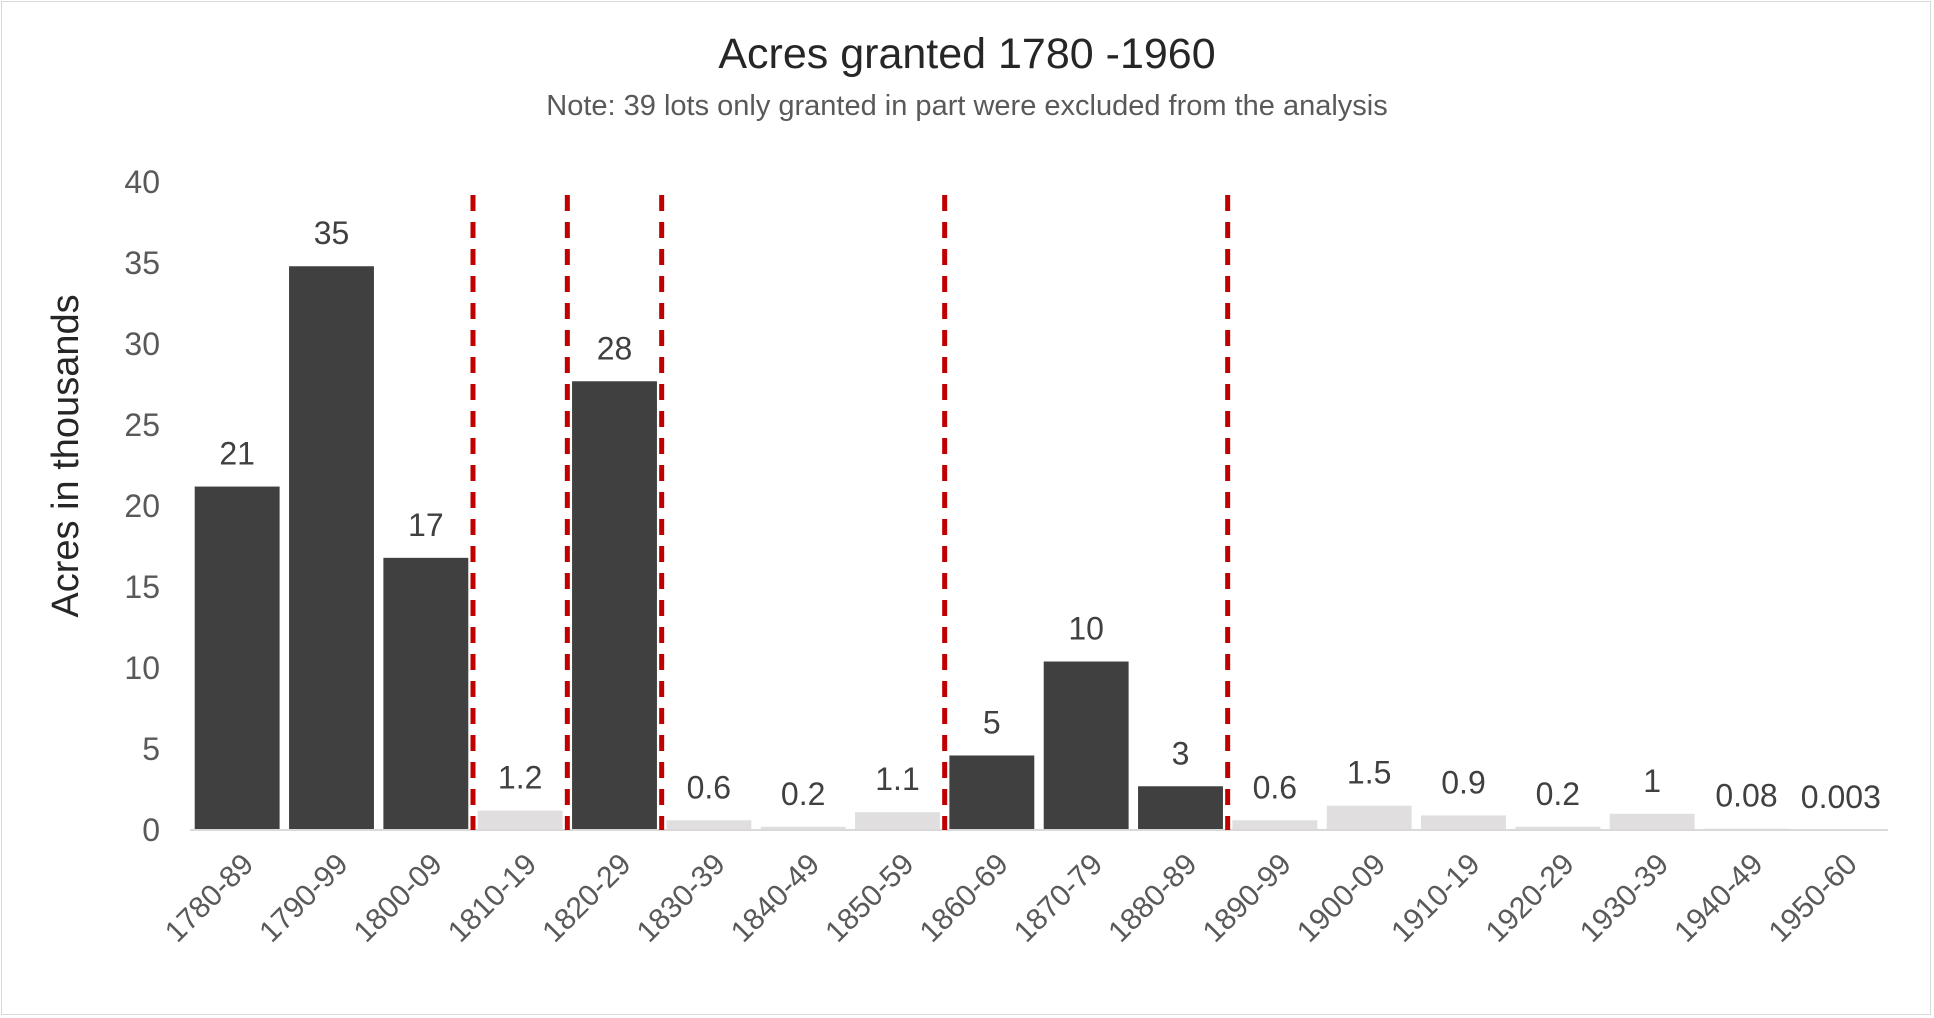  What do you see at coordinates (332, 233) in the screenshot?
I see `data-label: 35` at bounding box center [332, 233].